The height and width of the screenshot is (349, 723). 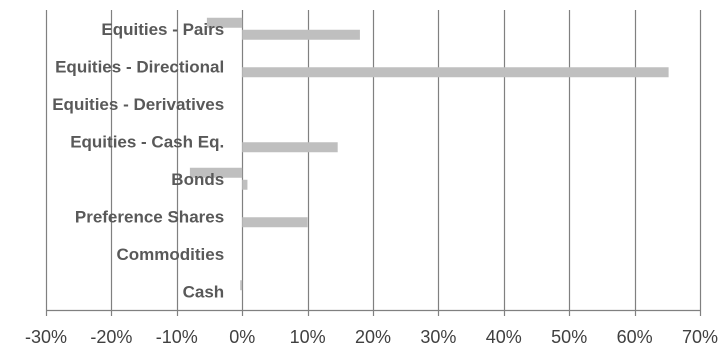 I want to click on tick-label-5: 20%, so click(x=373, y=337).